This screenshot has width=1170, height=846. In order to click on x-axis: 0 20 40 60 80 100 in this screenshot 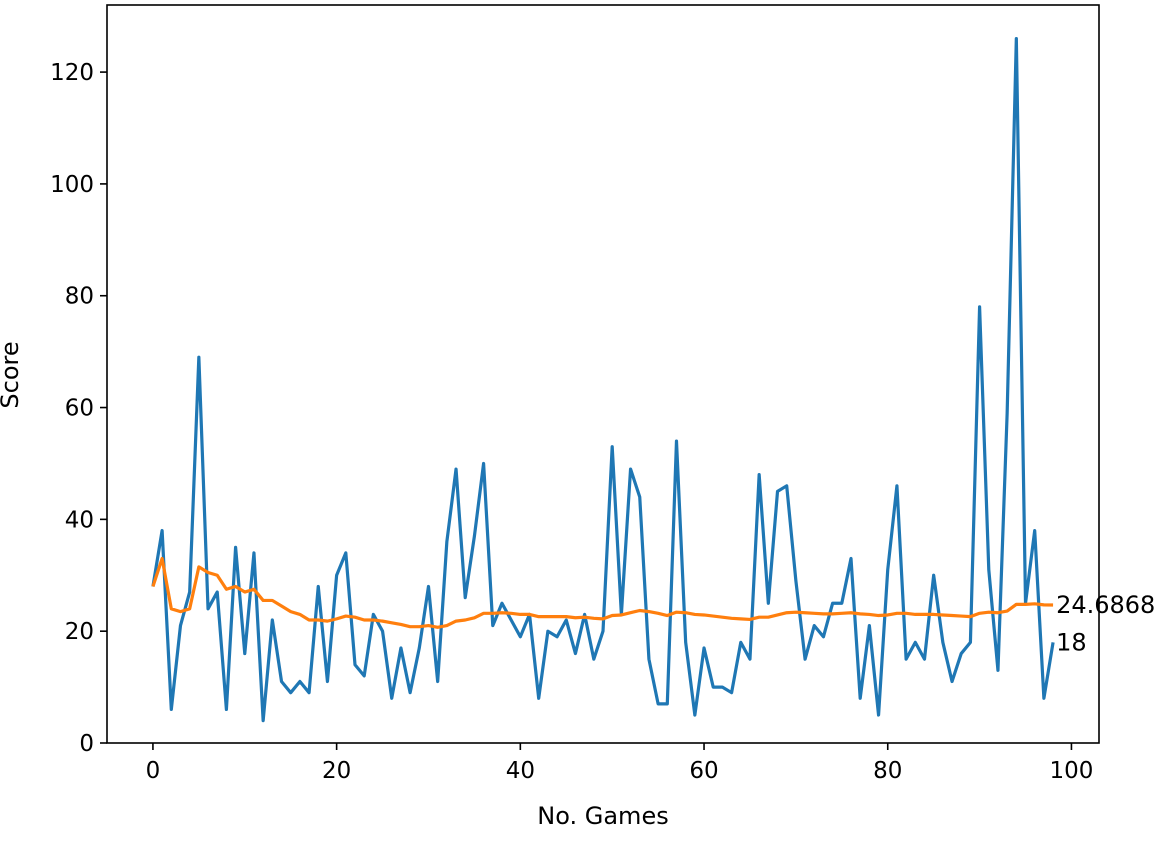, I will do `click(619, 763)`.